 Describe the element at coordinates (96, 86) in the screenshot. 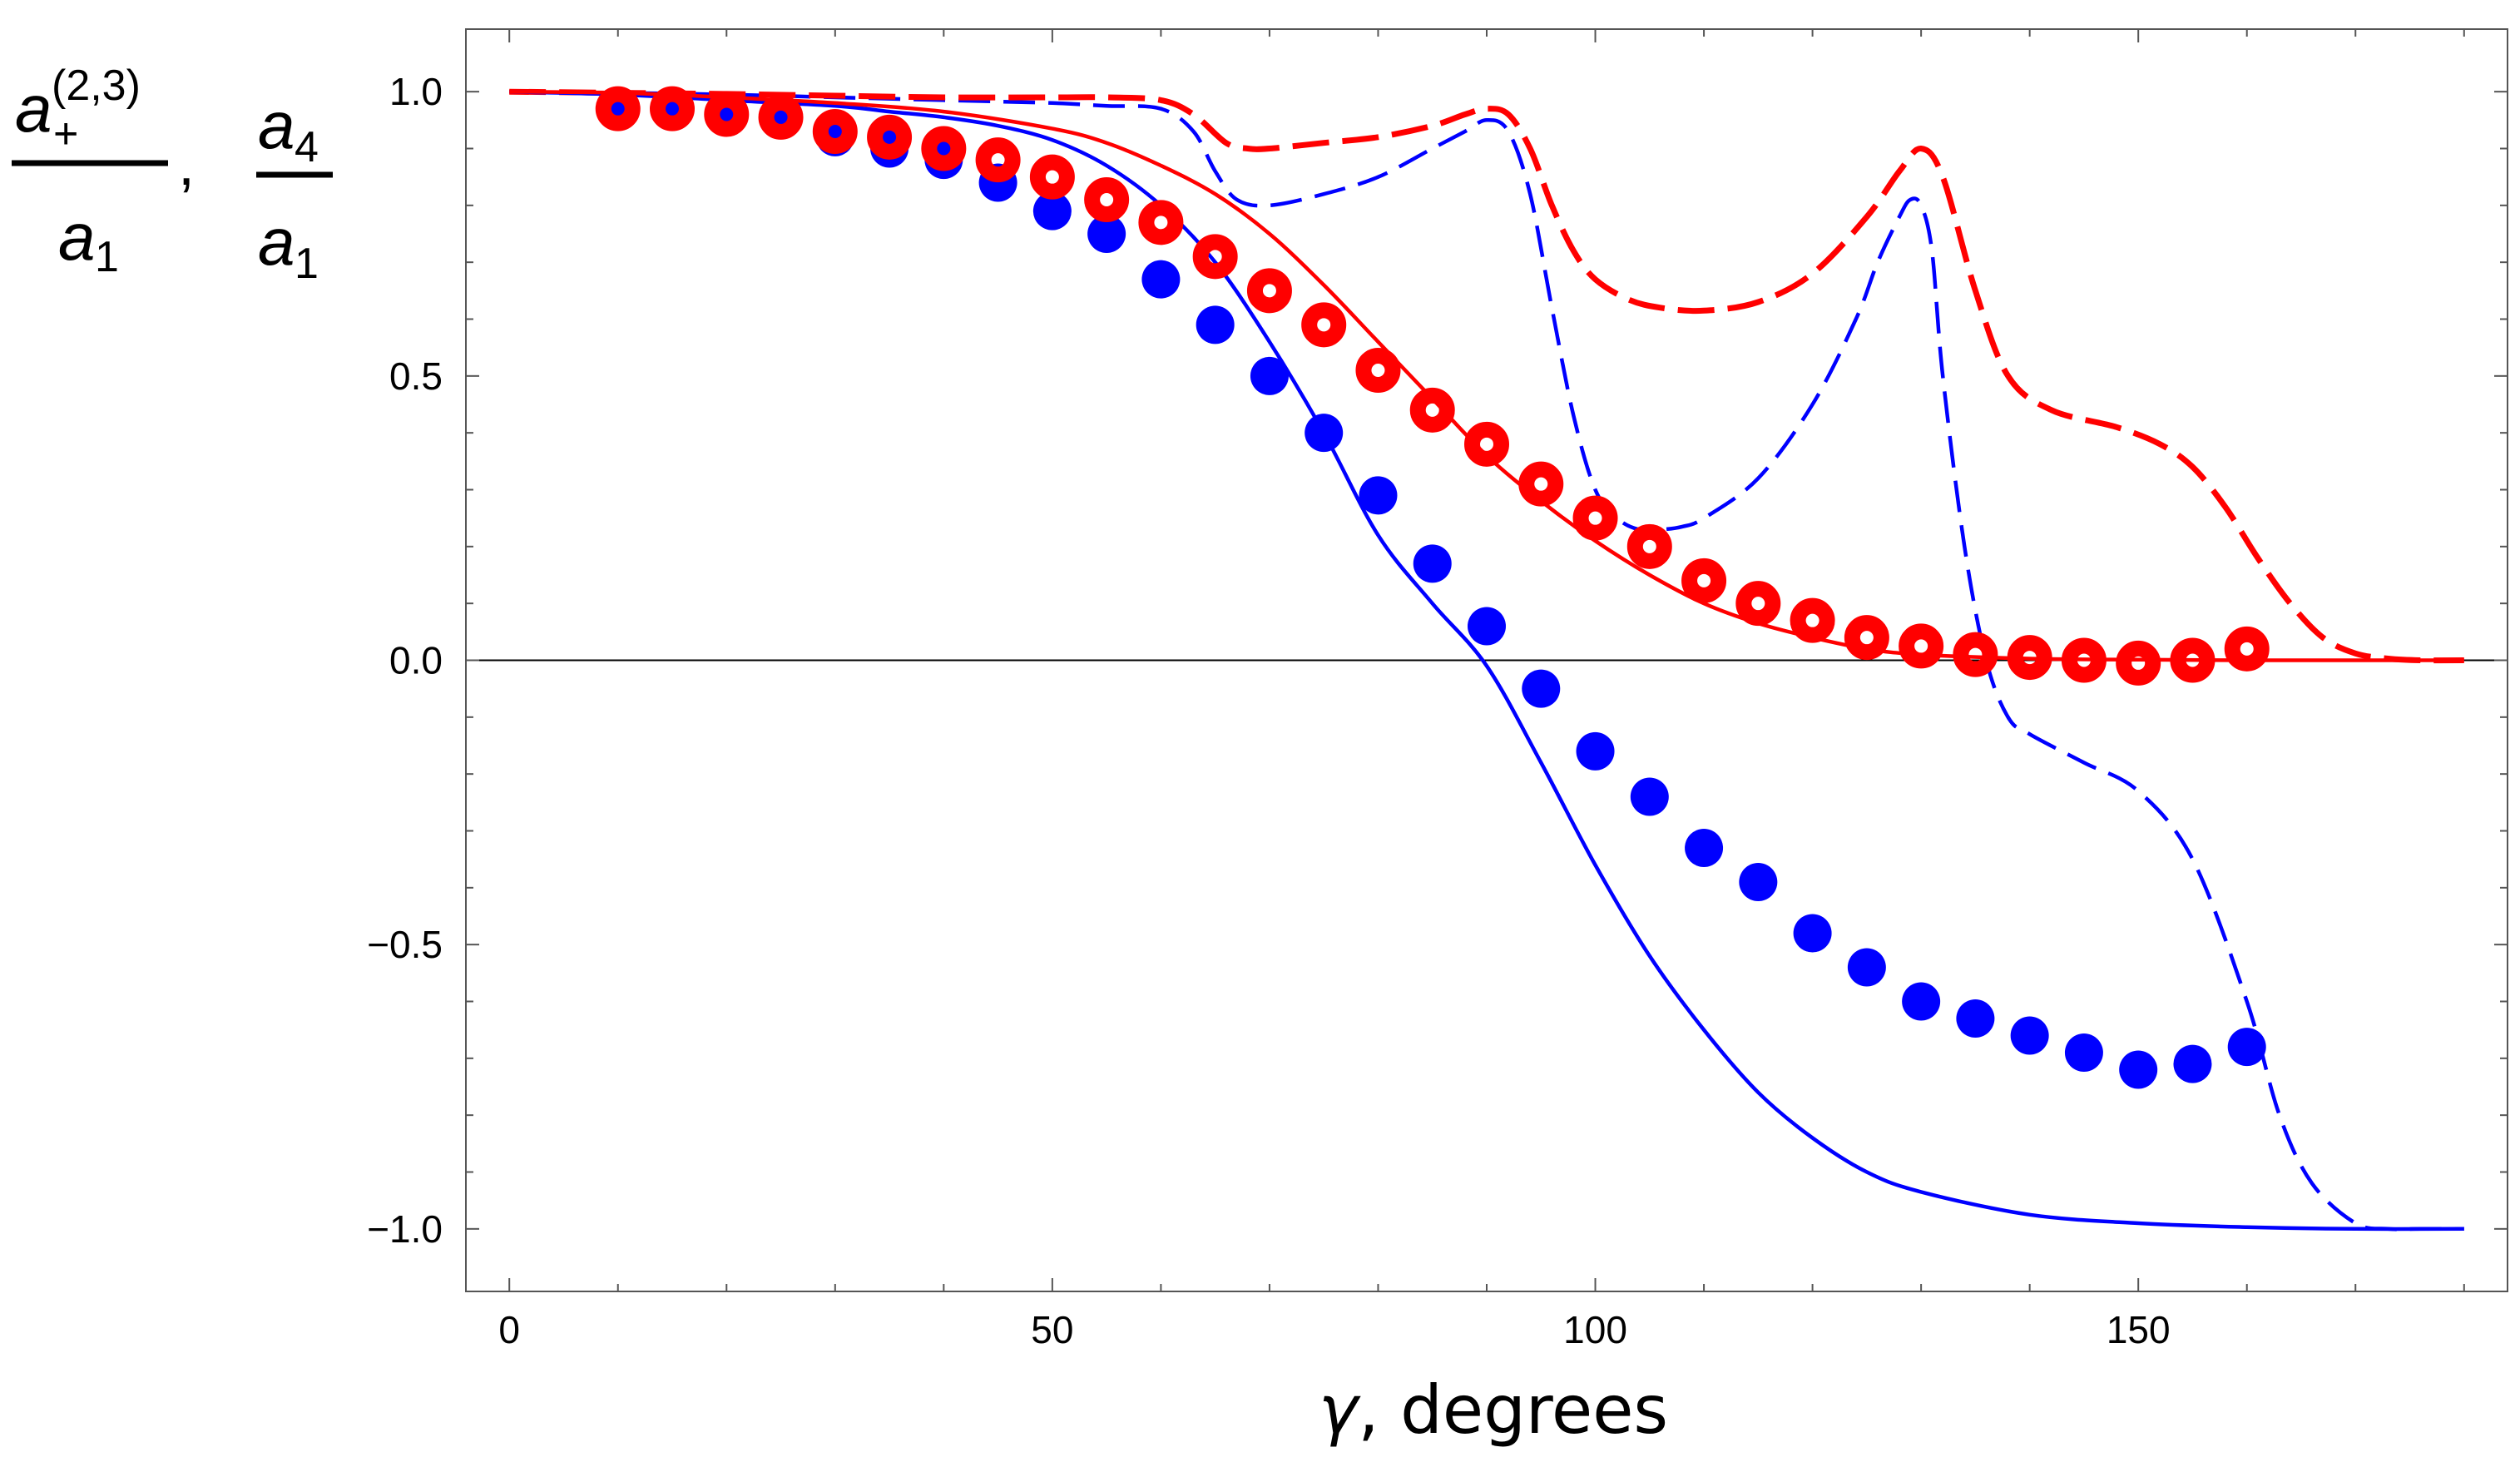

I see `ylabel-left-sup: (2,3)` at that location.